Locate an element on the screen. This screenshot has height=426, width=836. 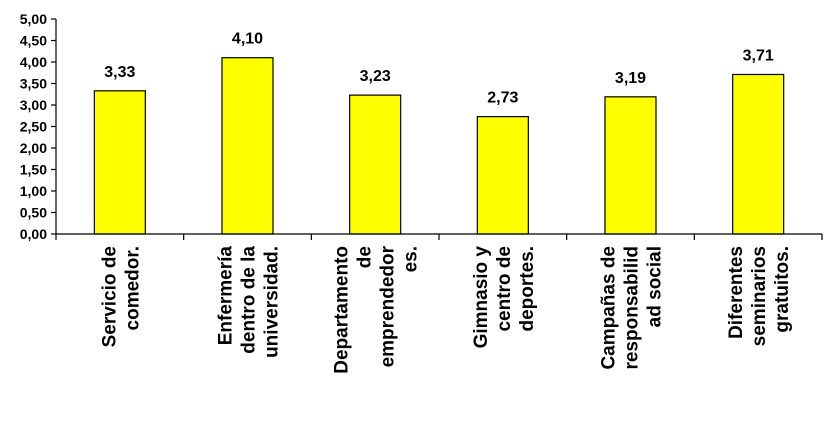
x-category-label-line: responsabilid is located at coordinates (632, 308).